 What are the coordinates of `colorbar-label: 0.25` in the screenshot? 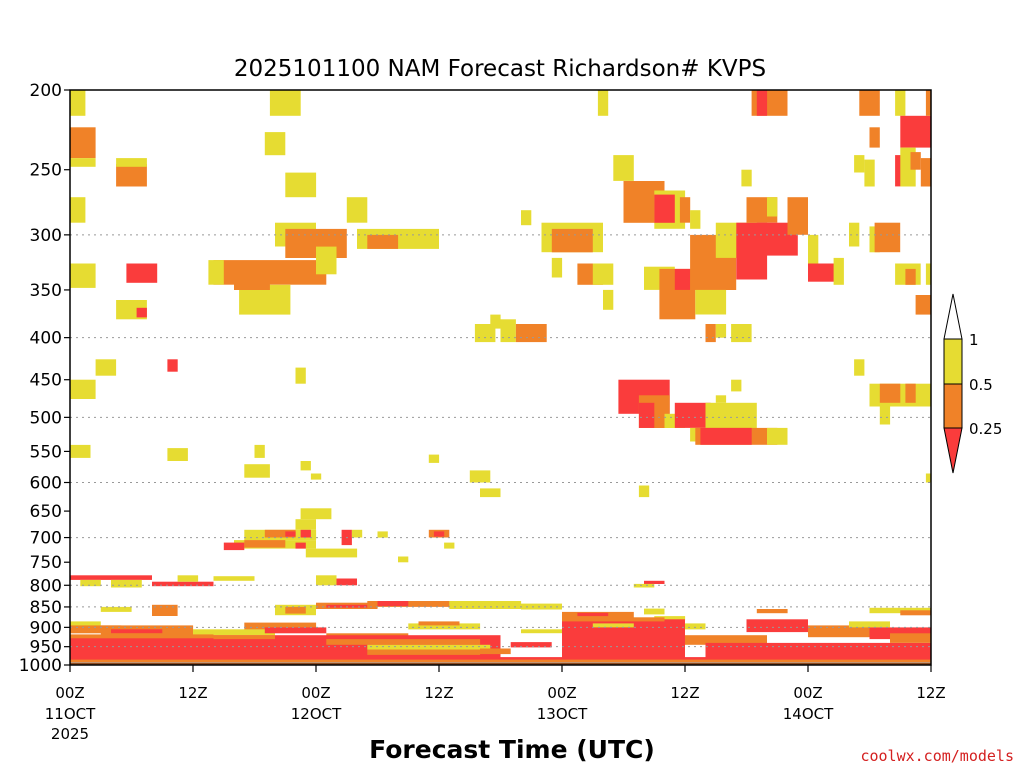 It's located at (985, 429).